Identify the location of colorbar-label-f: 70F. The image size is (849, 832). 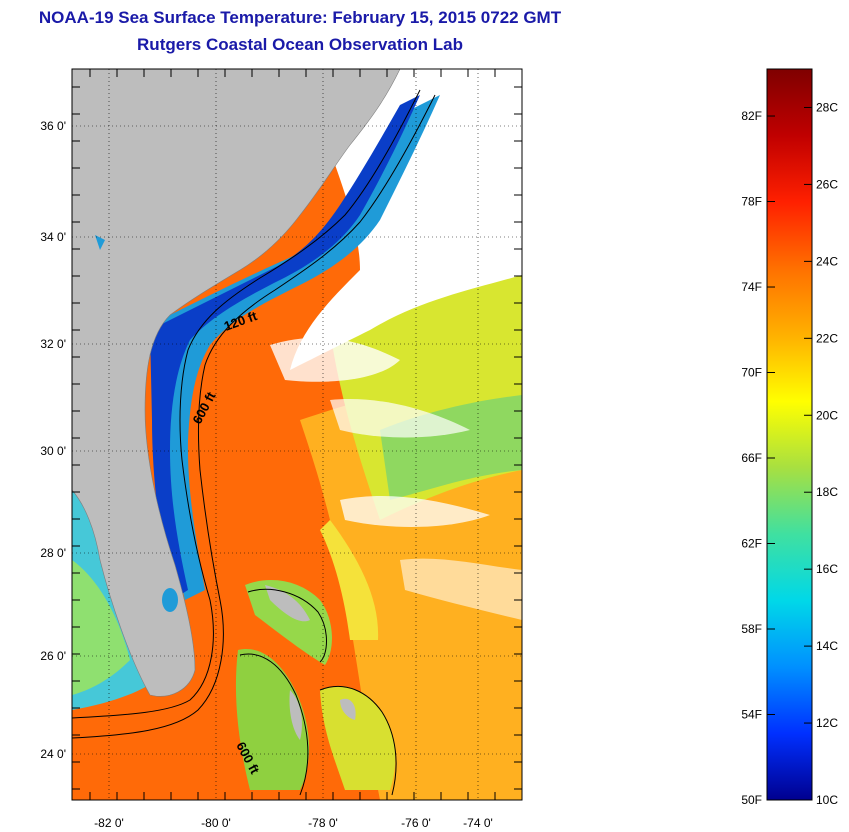
(751, 373).